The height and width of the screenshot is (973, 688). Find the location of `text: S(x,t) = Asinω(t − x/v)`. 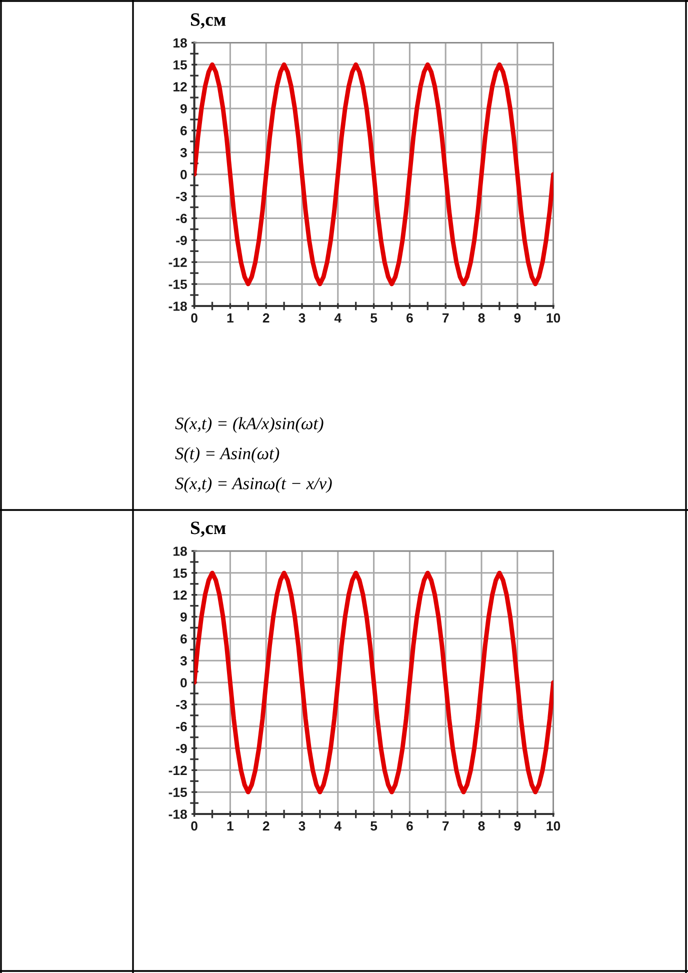

text: S(x,t) = Asinω(t − x/v) is located at coordinates (253, 485).